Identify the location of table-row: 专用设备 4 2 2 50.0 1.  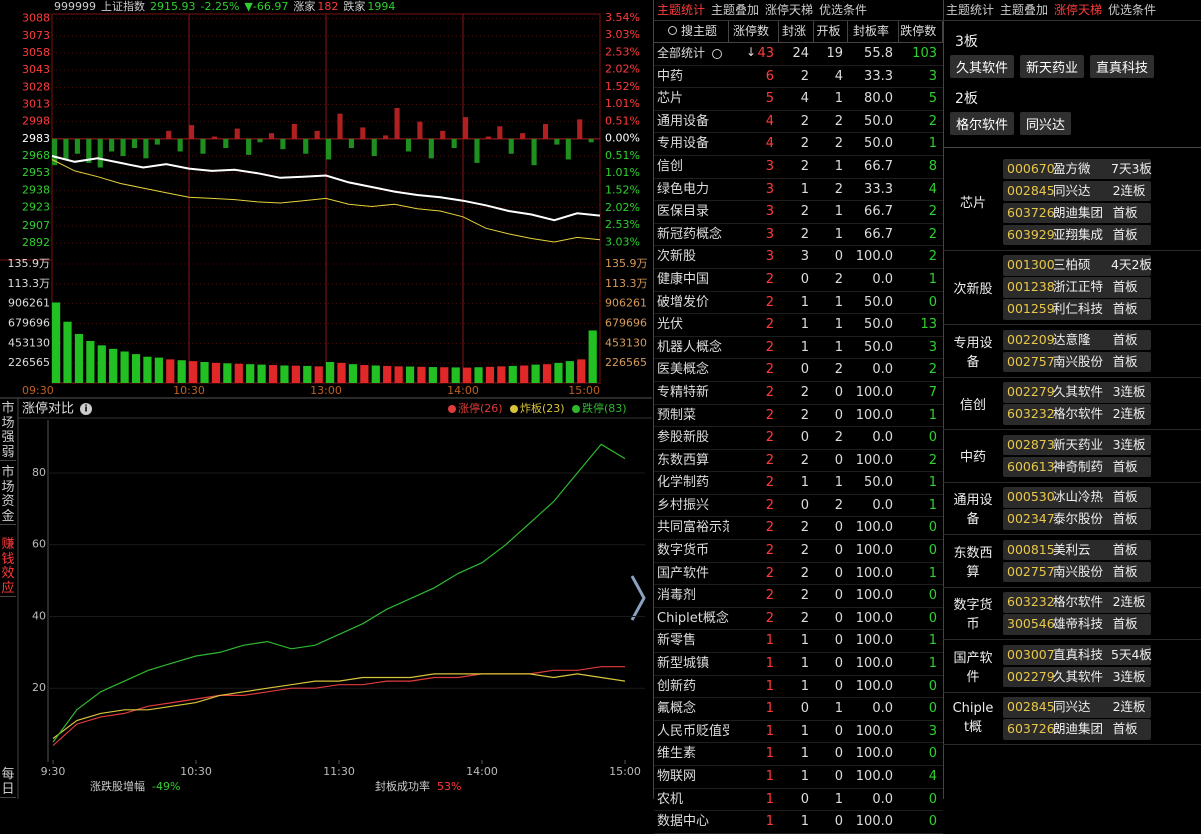
(798, 144).